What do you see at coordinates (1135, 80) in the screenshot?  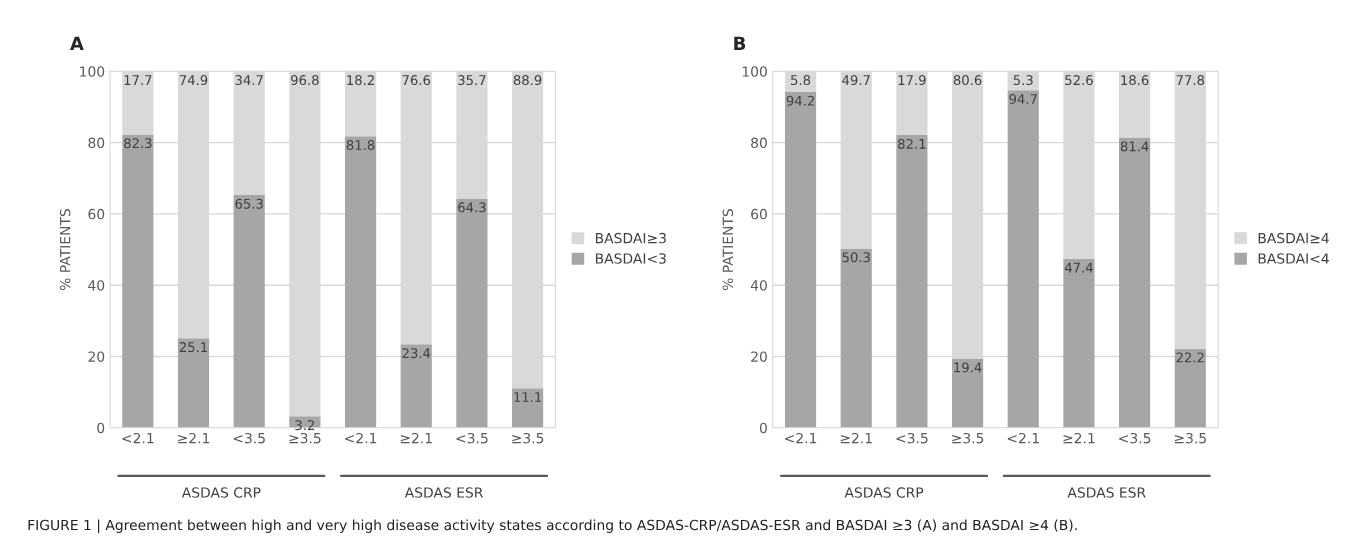 I see `data-label: 18.6` at bounding box center [1135, 80].